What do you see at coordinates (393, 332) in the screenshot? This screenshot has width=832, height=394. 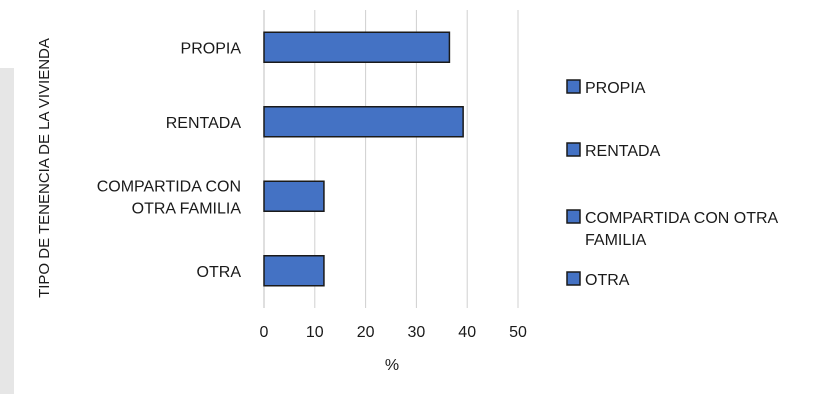 I see `x-tick-labels: 0 10 20 30 40 50` at bounding box center [393, 332].